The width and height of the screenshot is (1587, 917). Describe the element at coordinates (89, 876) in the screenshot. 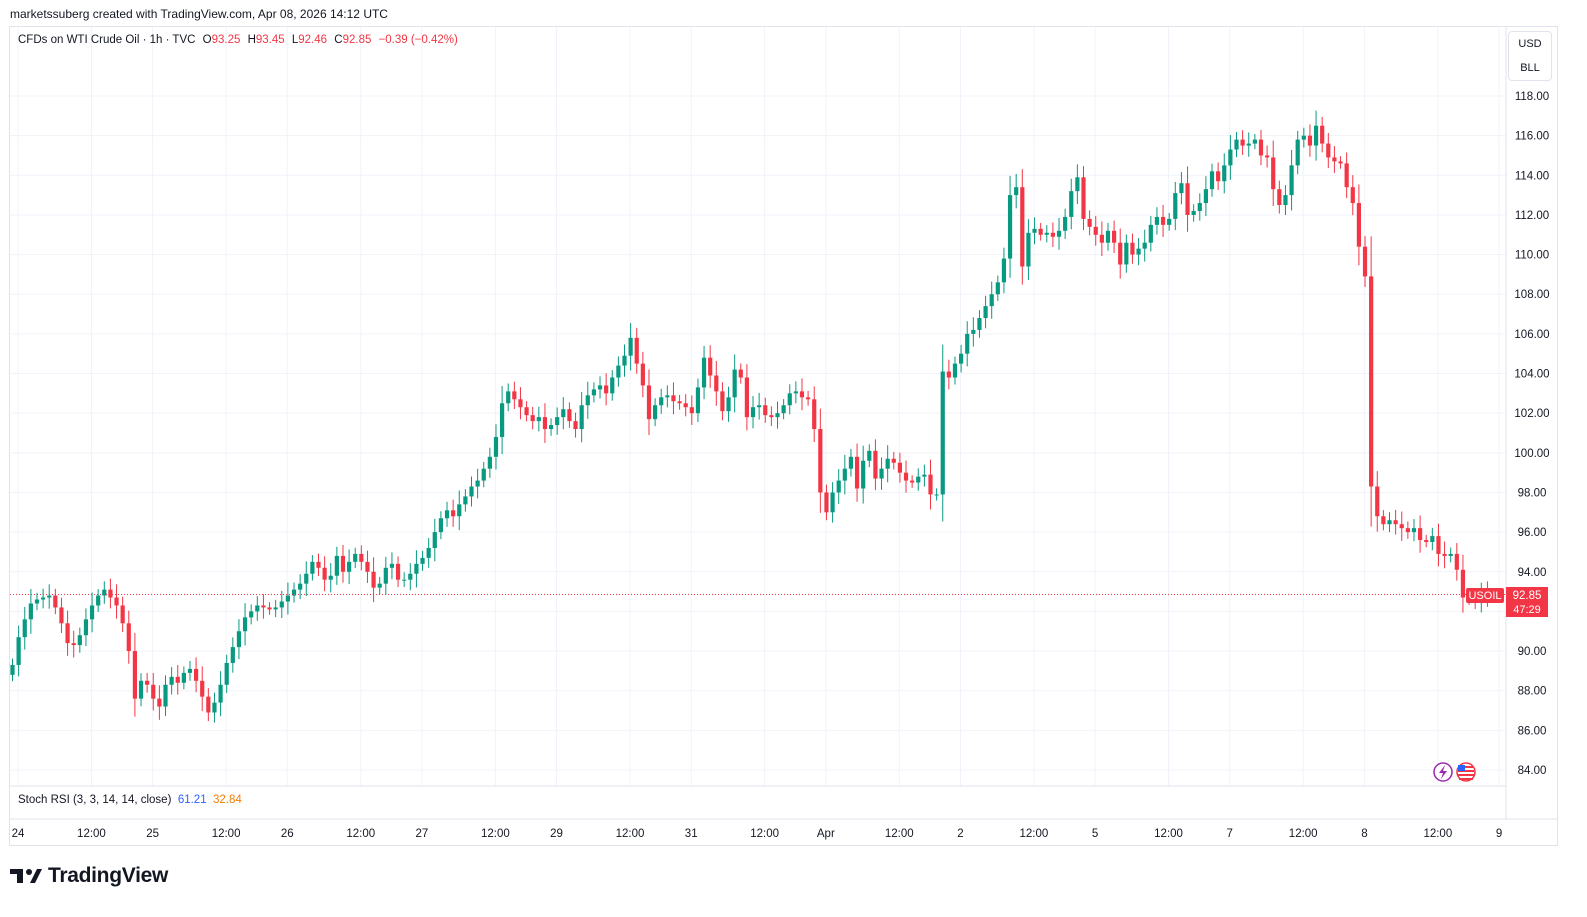

I see `tradingview-logo: TradingView` at that location.